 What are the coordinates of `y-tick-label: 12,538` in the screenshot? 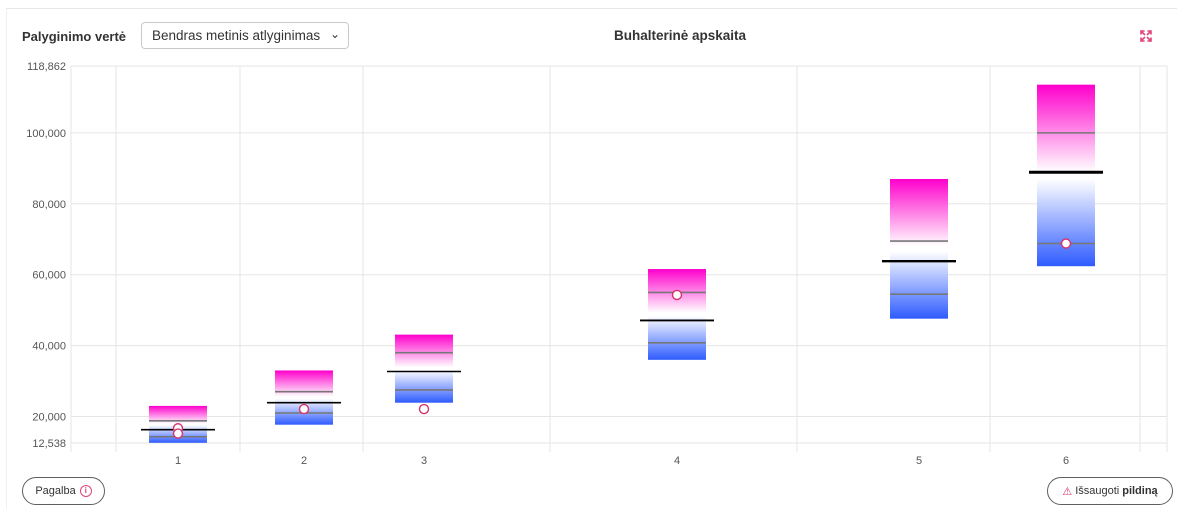 It's located at (49, 444).